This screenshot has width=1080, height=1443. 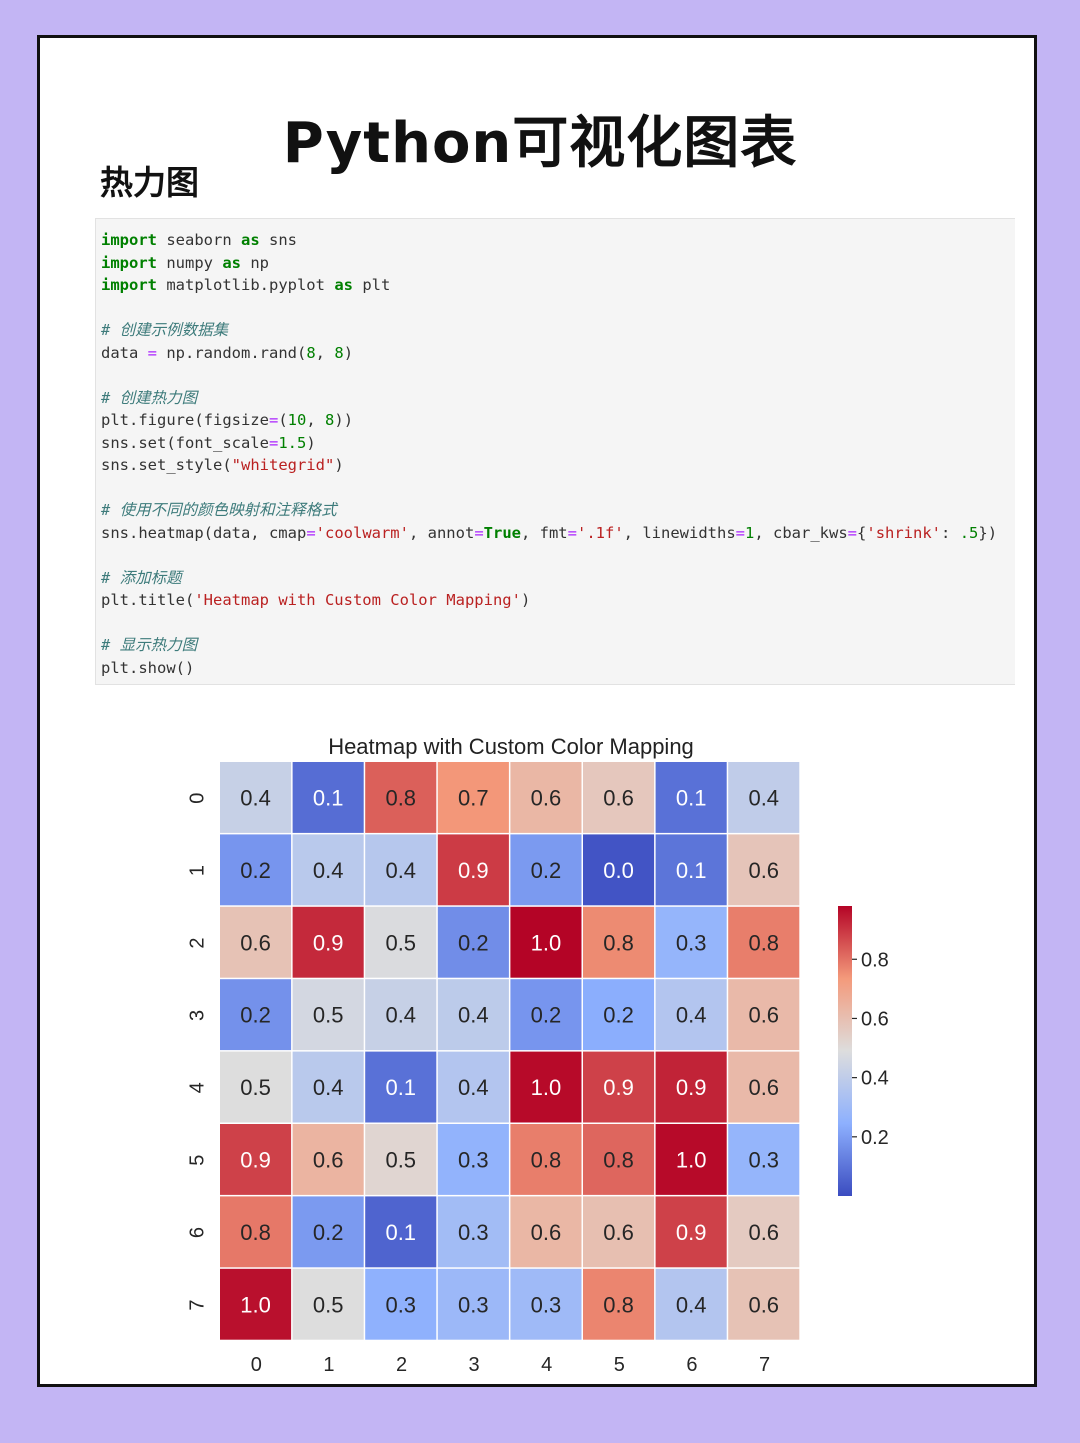 I want to click on colorbar-tick-label: 0.4, so click(x=875, y=1079).